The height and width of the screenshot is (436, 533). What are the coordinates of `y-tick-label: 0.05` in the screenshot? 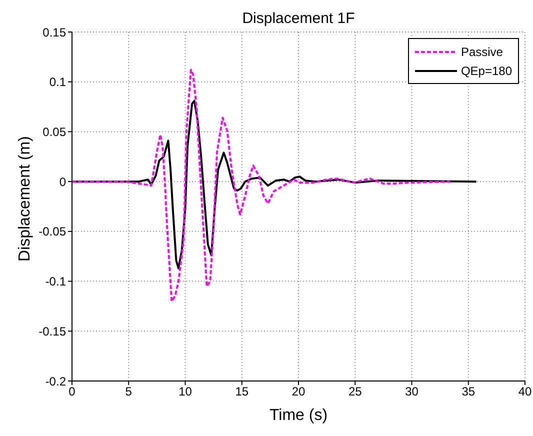 It's located at (54, 131).